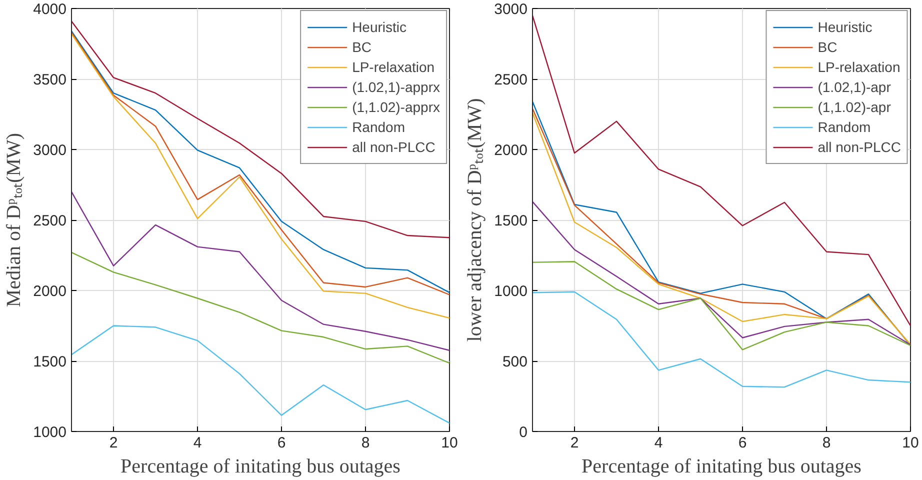  What do you see at coordinates (854, 107) in the screenshot?
I see `legend-label: (1,1.02)-apr` at bounding box center [854, 107].